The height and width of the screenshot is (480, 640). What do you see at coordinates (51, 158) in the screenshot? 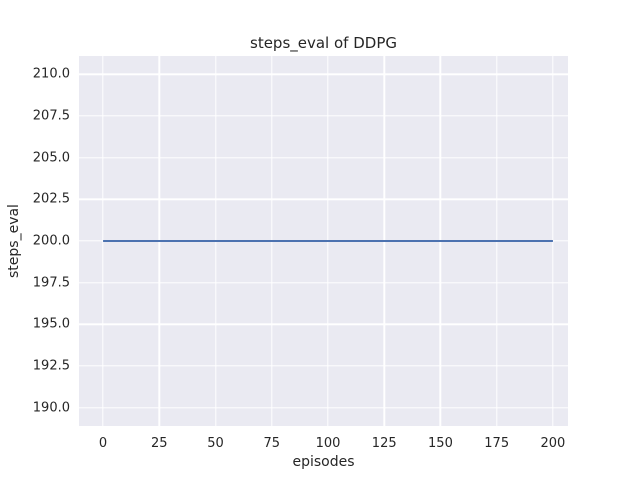
I see `y-tick-label: 205.0` at bounding box center [51, 158].